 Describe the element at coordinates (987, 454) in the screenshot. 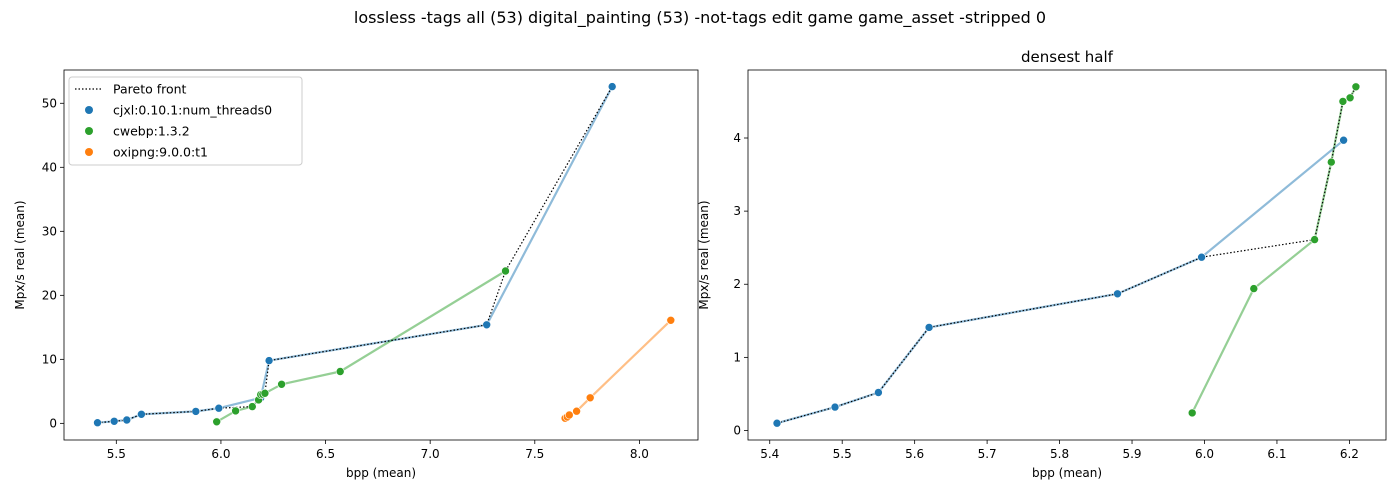

I see `x-tick-label: 5.7` at that location.